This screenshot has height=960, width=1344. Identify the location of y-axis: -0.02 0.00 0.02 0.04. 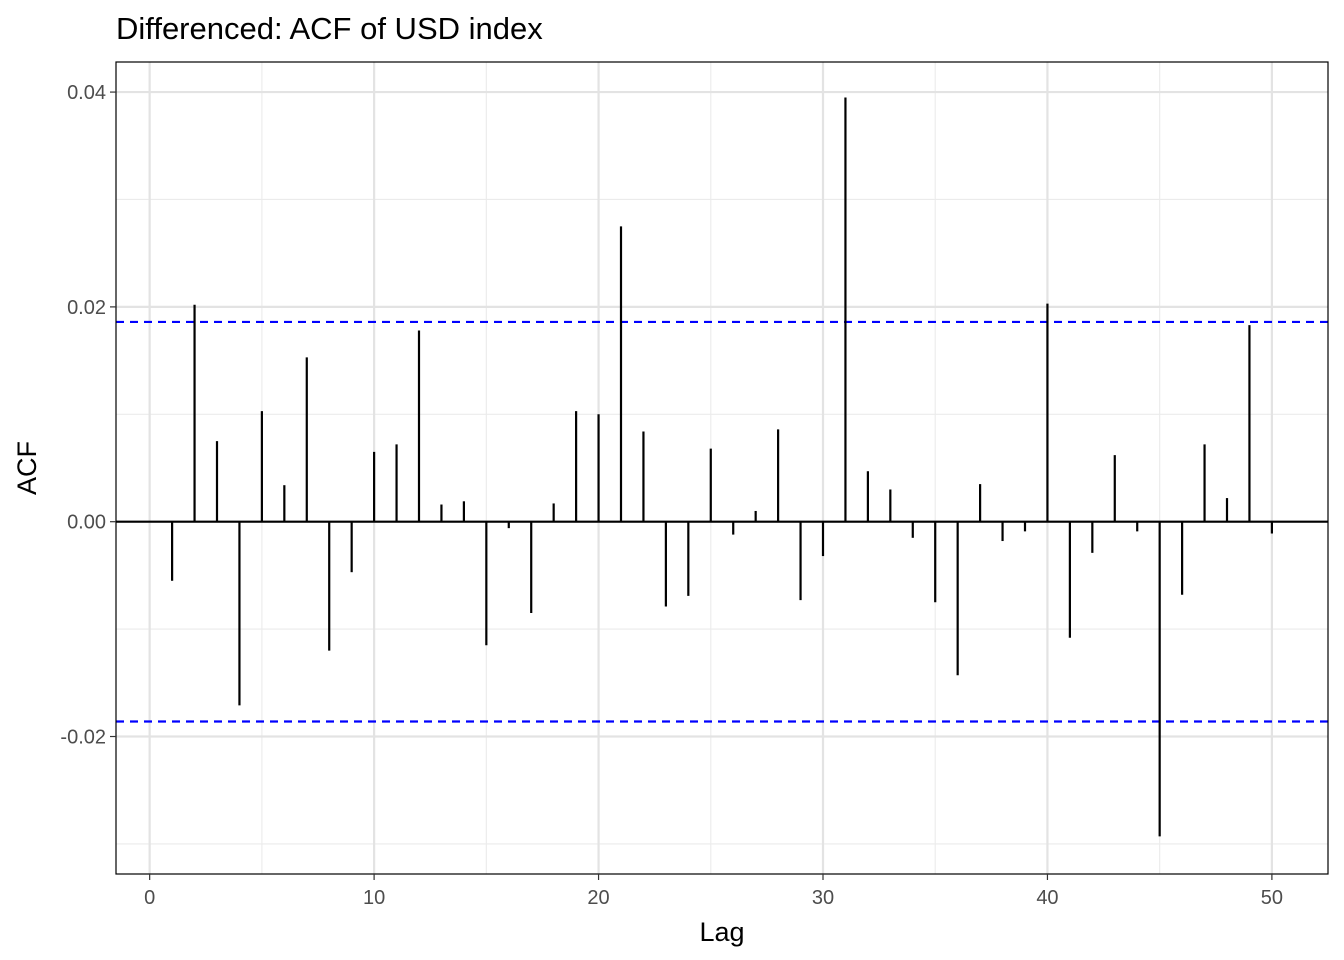
(88, 415).